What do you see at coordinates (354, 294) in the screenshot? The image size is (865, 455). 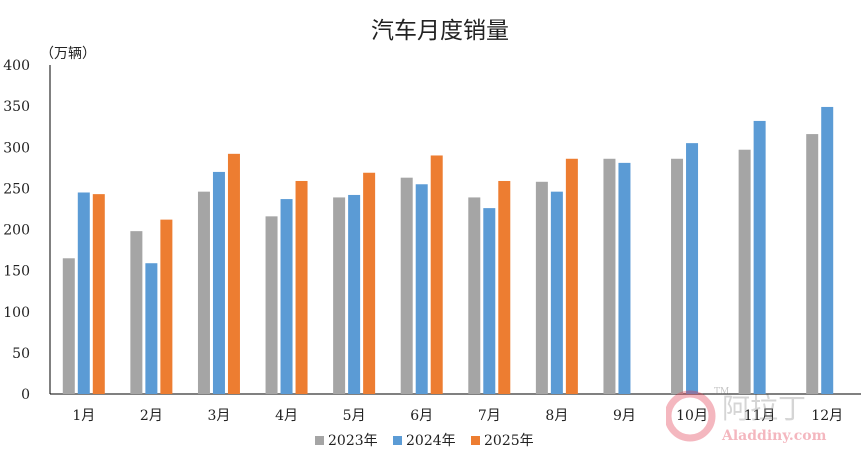 I see `bar-2024年-5月` at bounding box center [354, 294].